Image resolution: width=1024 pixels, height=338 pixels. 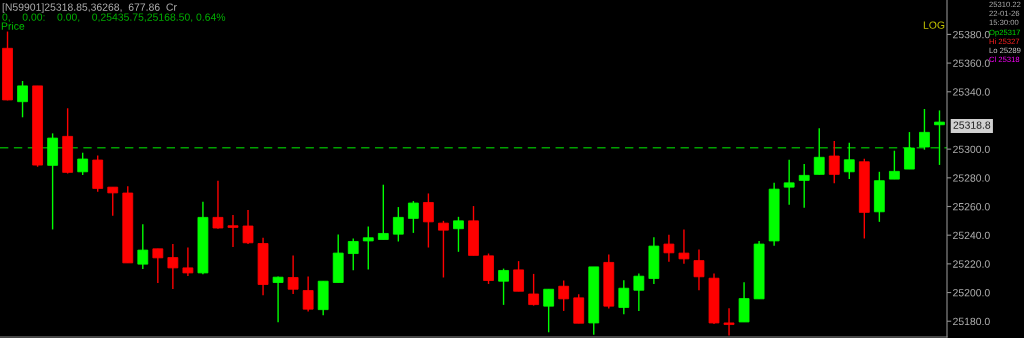 What do you see at coordinates (971, 235) in the screenshot?
I see `y-tick-label: 25240.0` at bounding box center [971, 235].